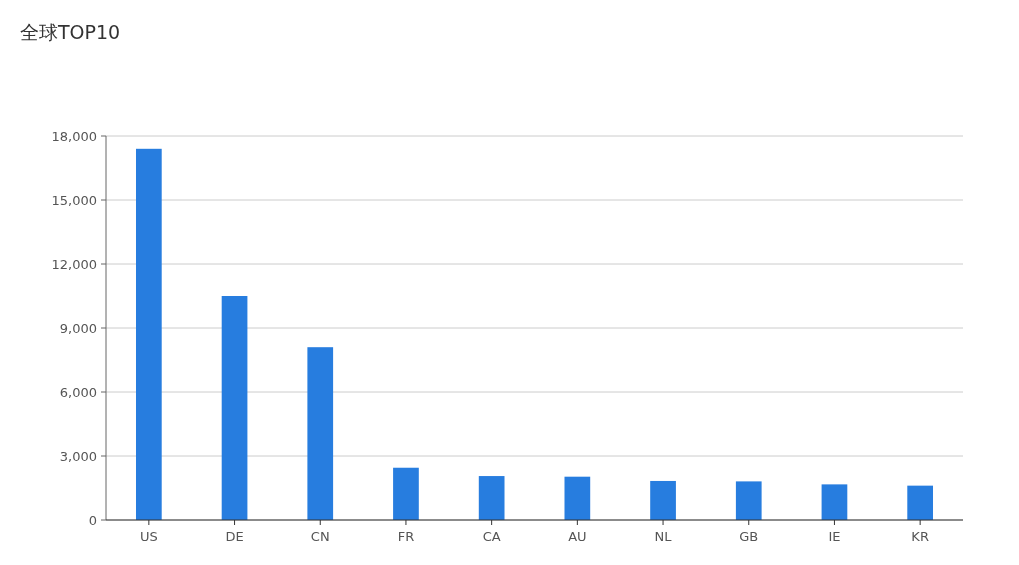  What do you see at coordinates (148, 536) in the screenshot?
I see `x-tick-label: US` at bounding box center [148, 536].